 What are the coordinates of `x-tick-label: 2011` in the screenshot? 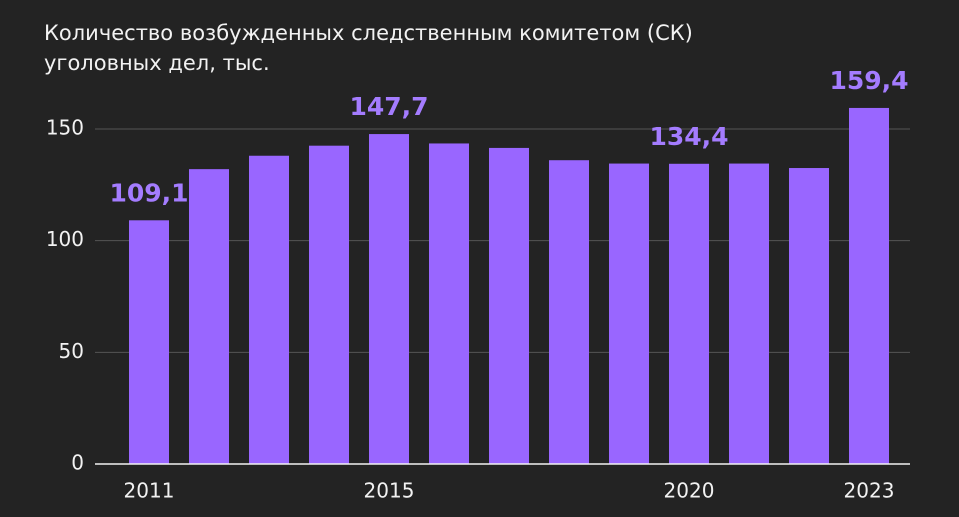 It's located at (149, 491).